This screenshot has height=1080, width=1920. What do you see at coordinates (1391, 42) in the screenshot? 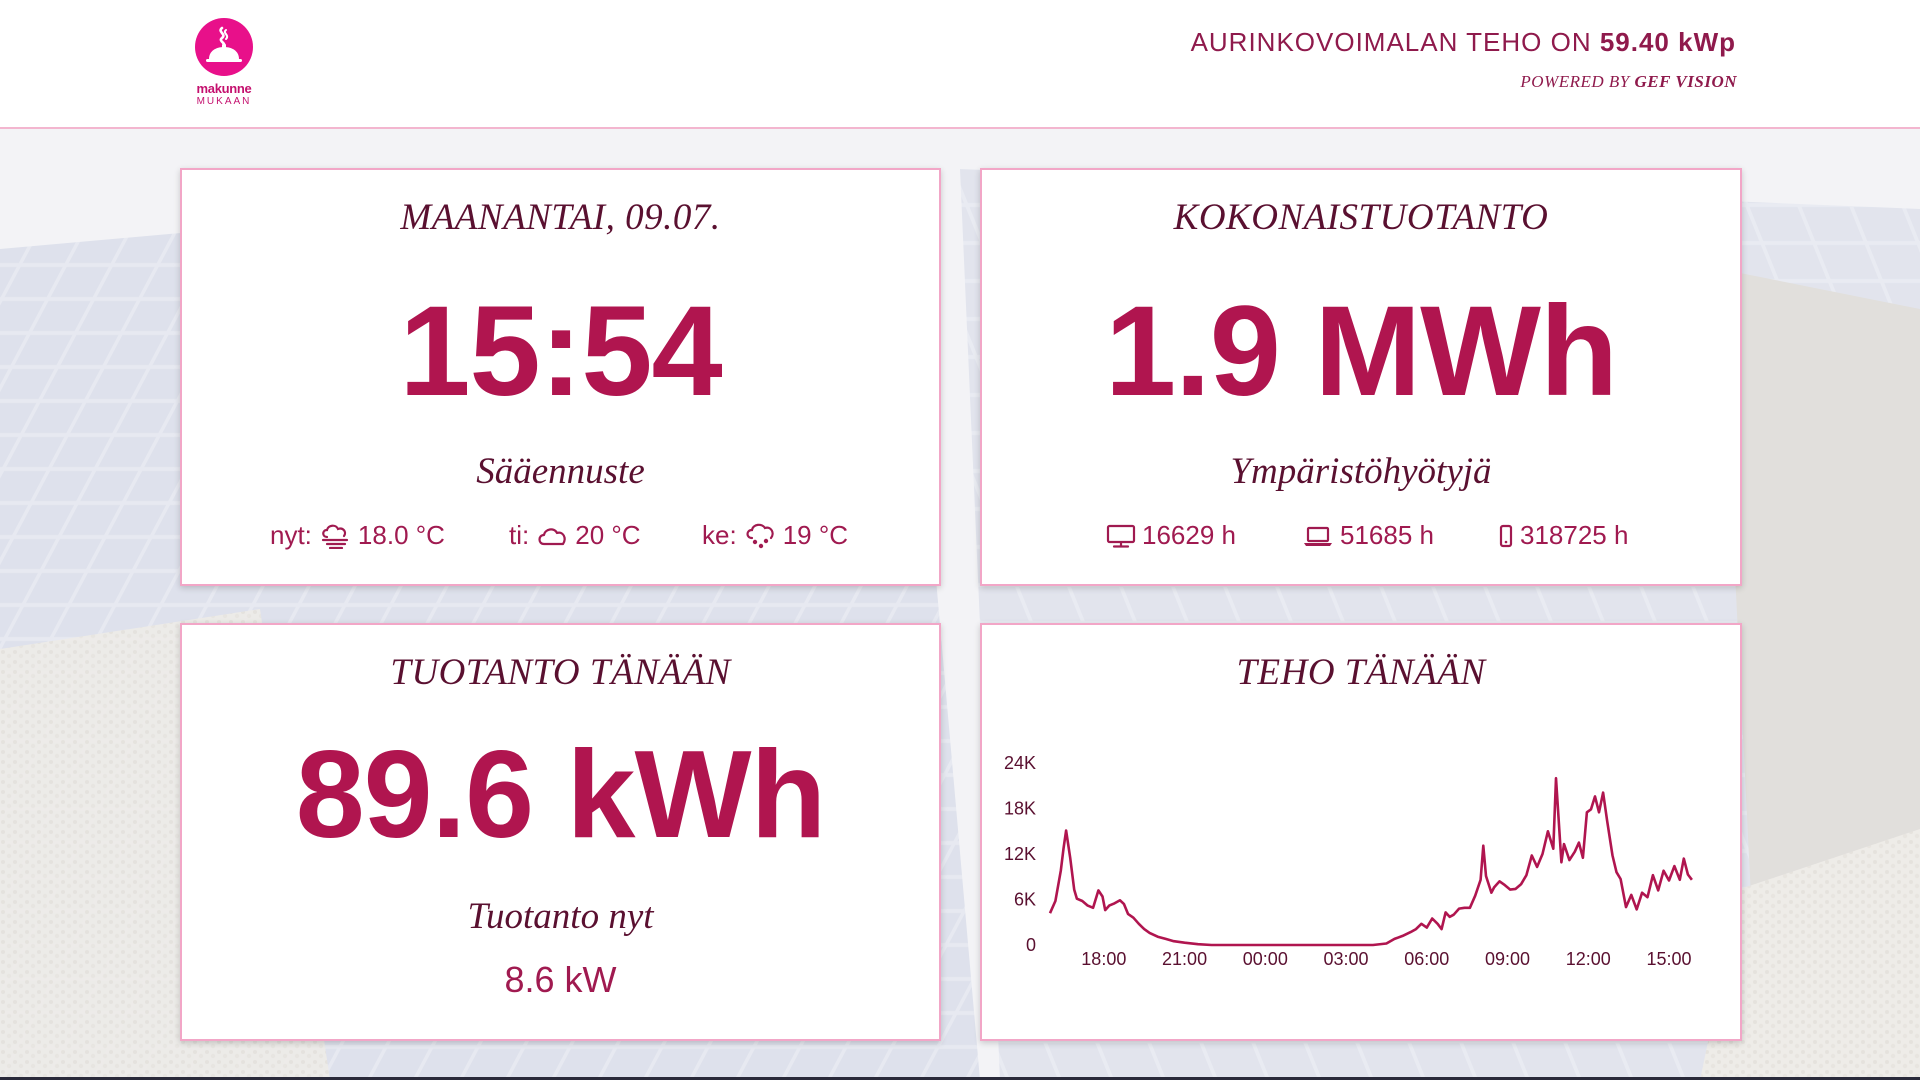
I see `plant-capacity-label: AURINKOVOIMALAN TEHO ON` at bounding box center [1391, 42].